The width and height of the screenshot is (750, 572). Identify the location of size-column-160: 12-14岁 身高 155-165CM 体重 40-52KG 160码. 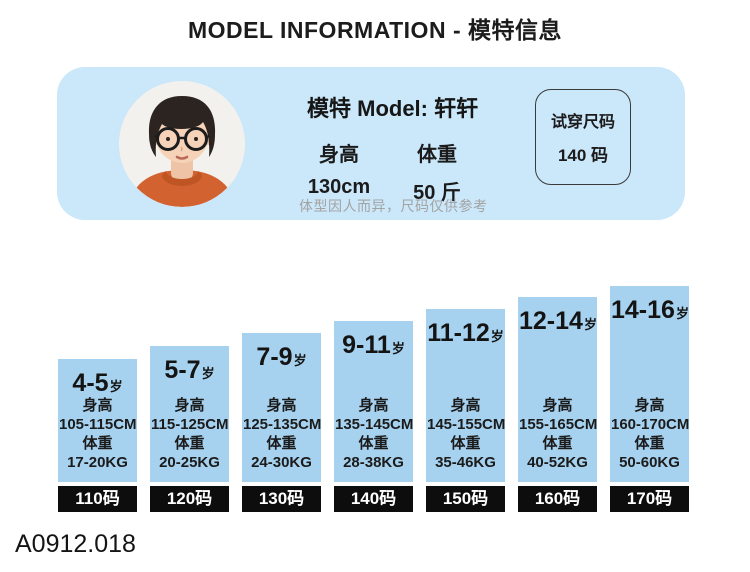
(557, 404).